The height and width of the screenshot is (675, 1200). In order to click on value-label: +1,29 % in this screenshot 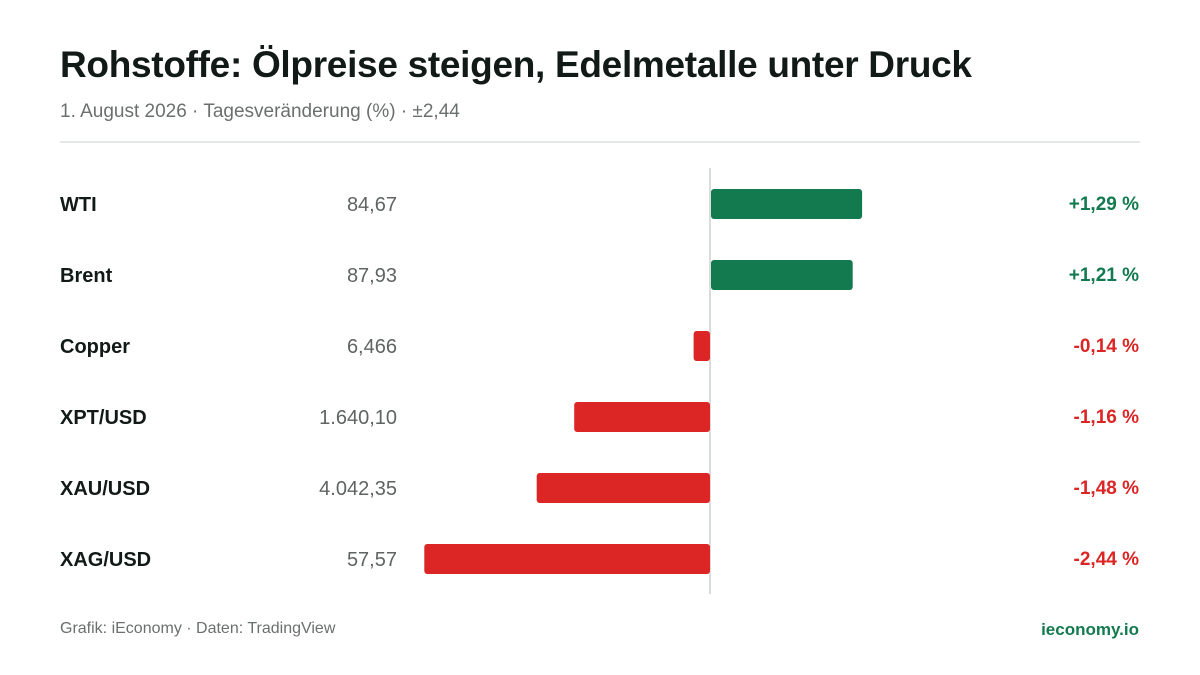, I will do `click(1104, 204)`.